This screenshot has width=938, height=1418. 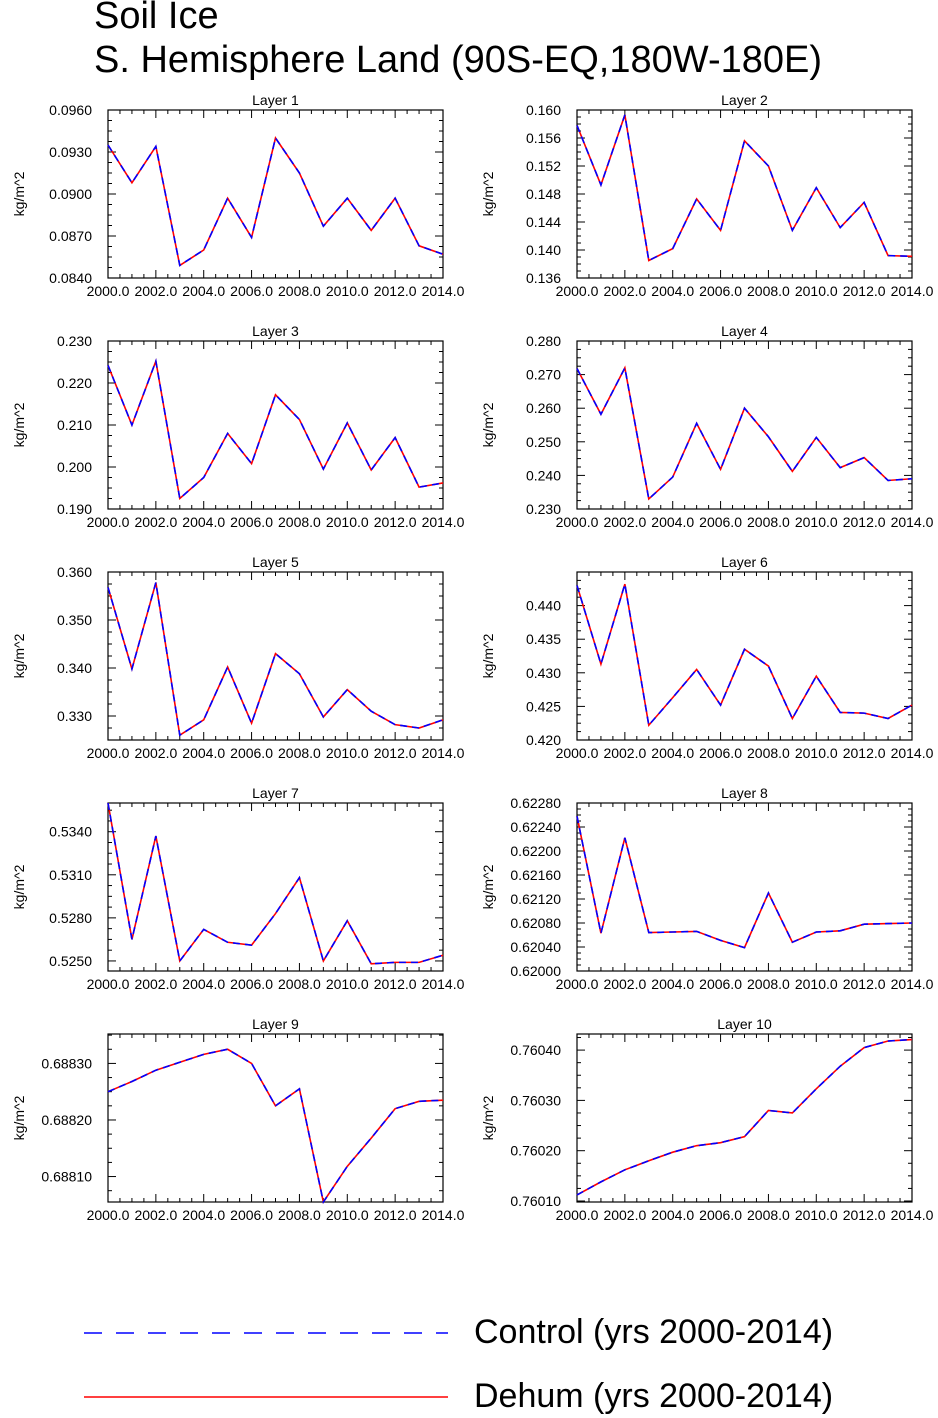 I want to click on layer-2-ytick-label: 0.144, so click(x=543, y=222).